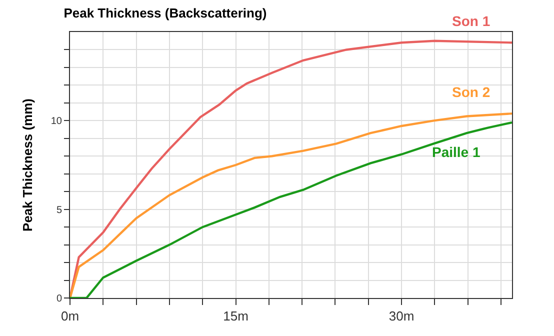 This screenshot has height=336, width=554. Describe the element at coordinates (235, 316) in the screenshot. I see `x-tick-label: 15m` at that location.